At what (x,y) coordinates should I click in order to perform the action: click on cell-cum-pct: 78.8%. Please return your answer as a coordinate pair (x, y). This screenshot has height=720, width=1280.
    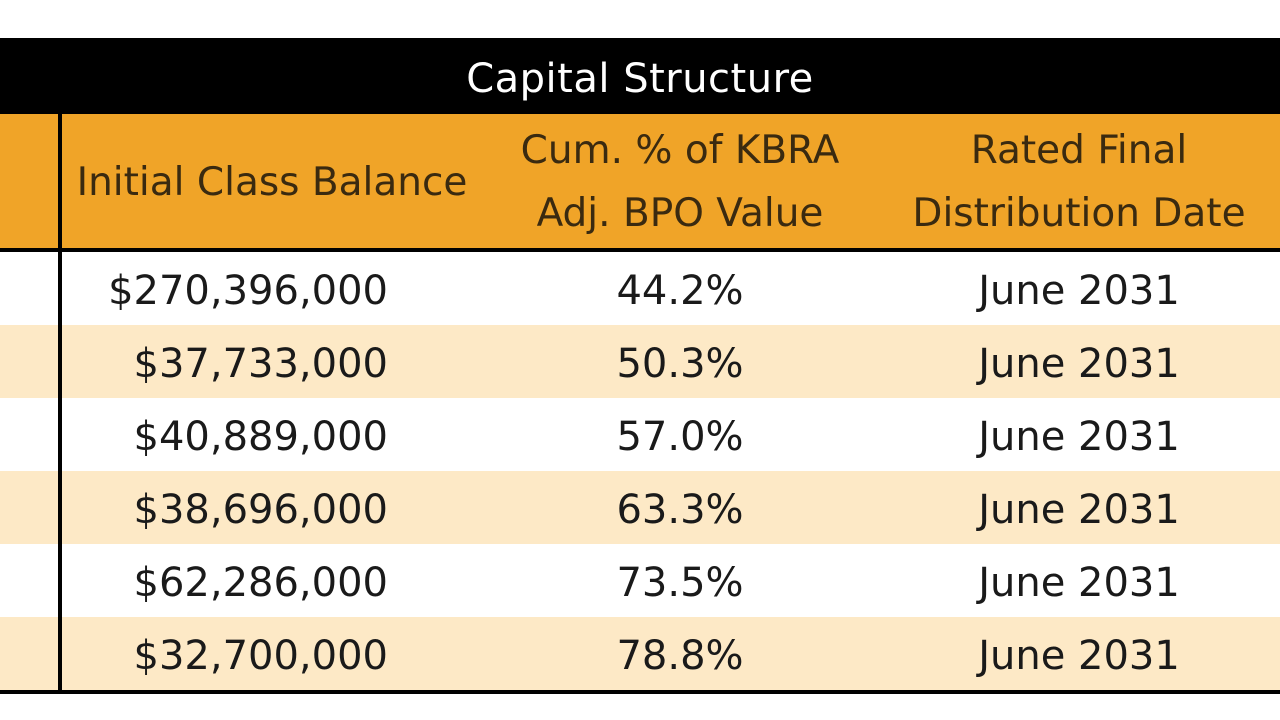
    Looking at the image, I should click on (680, 656).